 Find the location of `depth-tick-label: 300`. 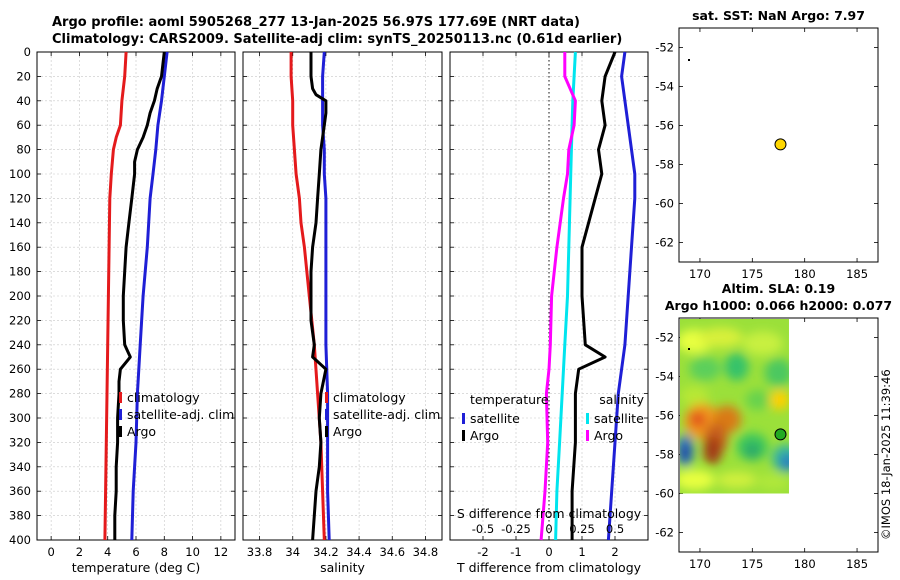

depth-tick-label: 300 is located at coordinates (20, 418).